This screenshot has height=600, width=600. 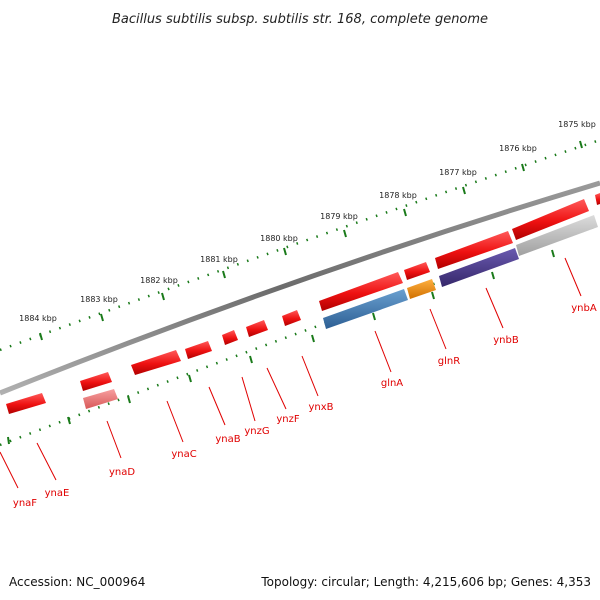 What do you see at coordinates (320, 407) in the screenshot?
I see `gene-label-ynxB: ynxB` at bounding box center [320, 407].